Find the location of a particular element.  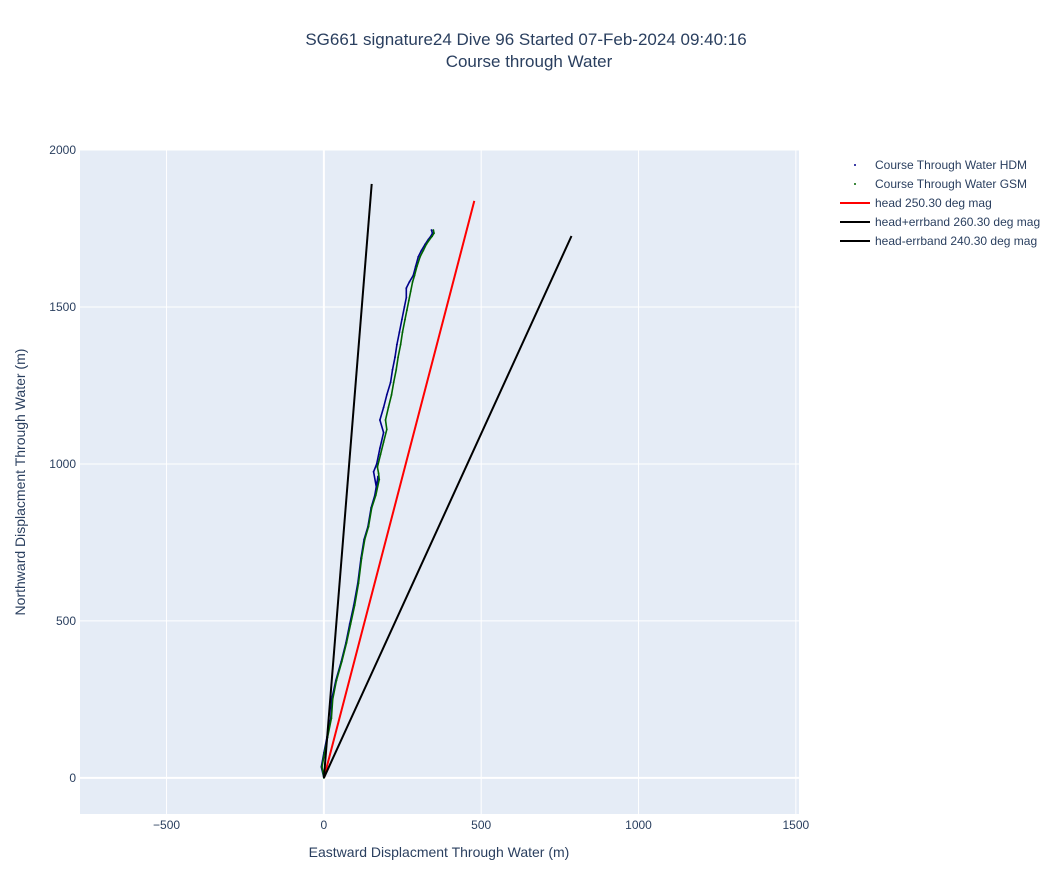

y-tick-label: 1500 is located at coordinates (62, 307).